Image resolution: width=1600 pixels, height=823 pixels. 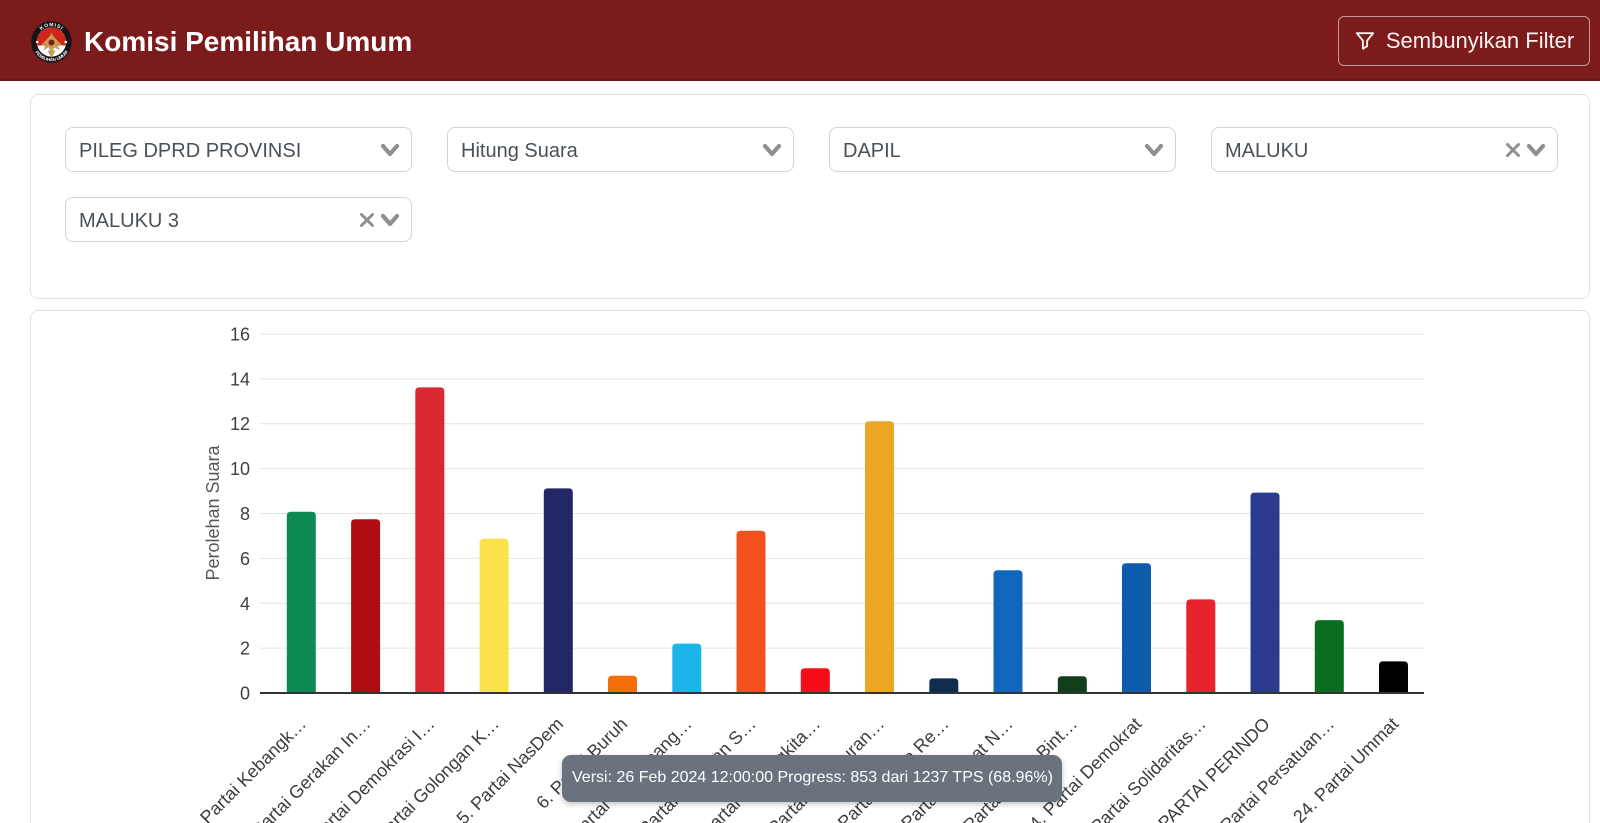 What do you see at coordinates (213, 512) in the screenshot?
I see `svg-text: Perolehan Suara` at bounding box center [213, 512].